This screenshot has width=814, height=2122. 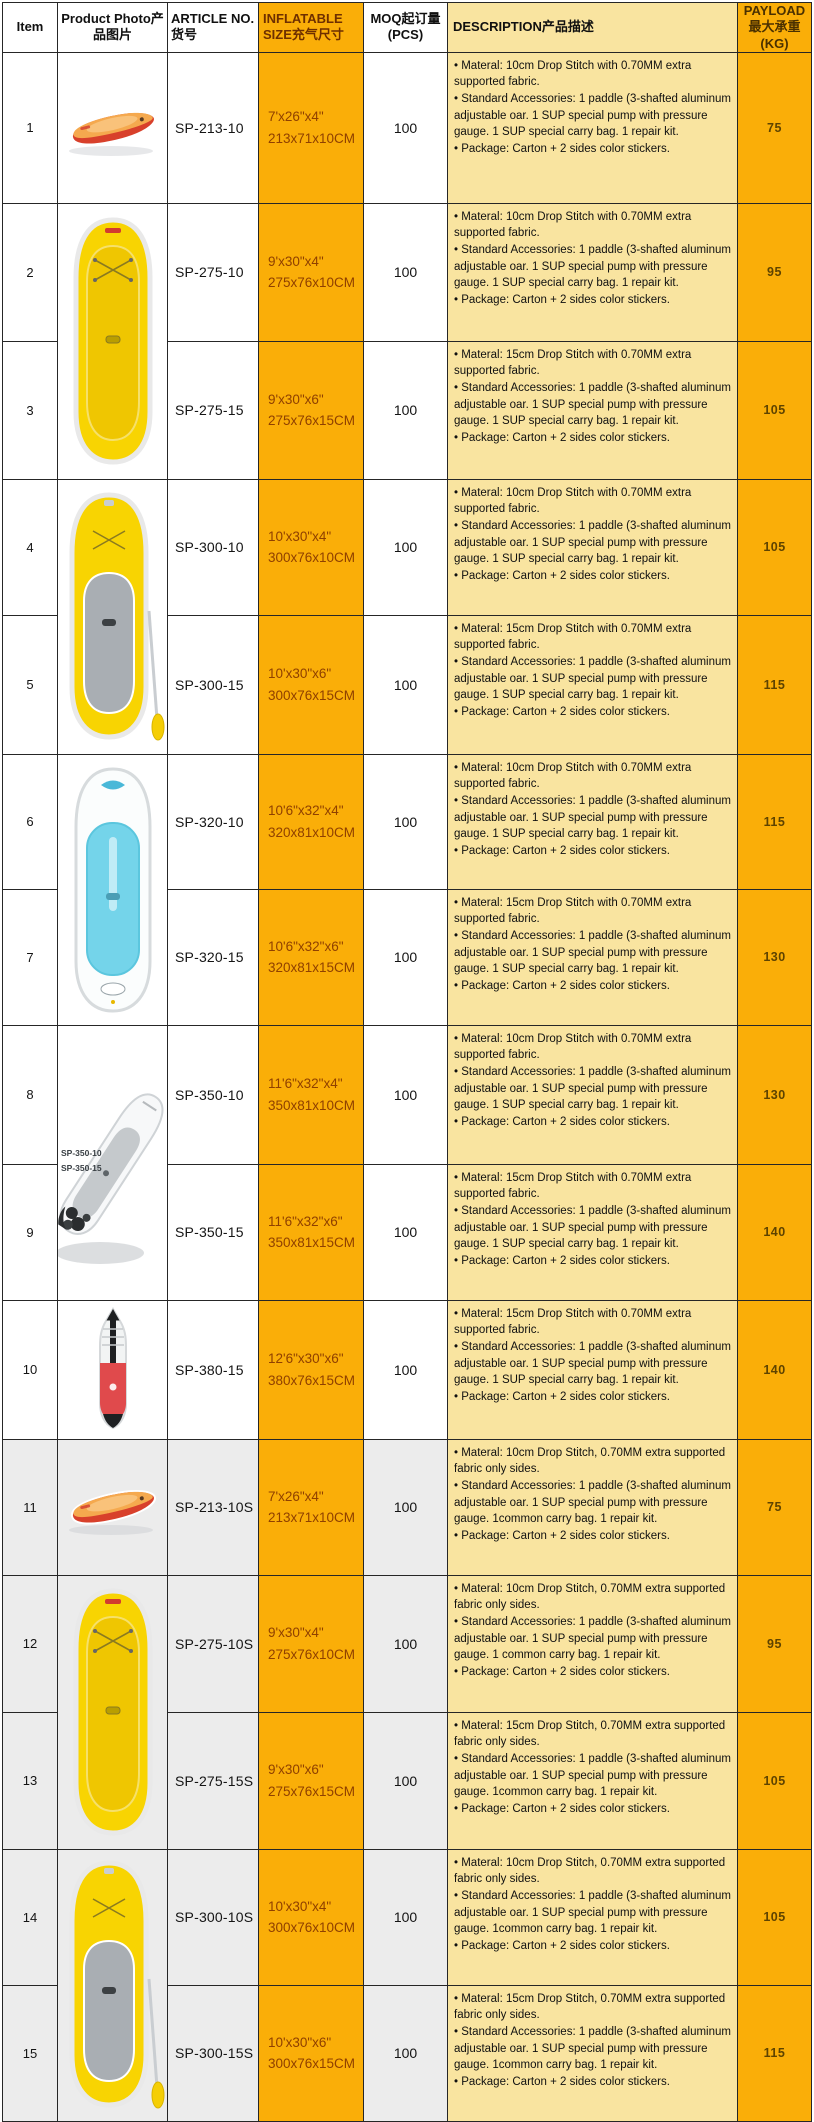 I want to click on size-imperial: 9'x30"x4", so click(x=296, y=261).